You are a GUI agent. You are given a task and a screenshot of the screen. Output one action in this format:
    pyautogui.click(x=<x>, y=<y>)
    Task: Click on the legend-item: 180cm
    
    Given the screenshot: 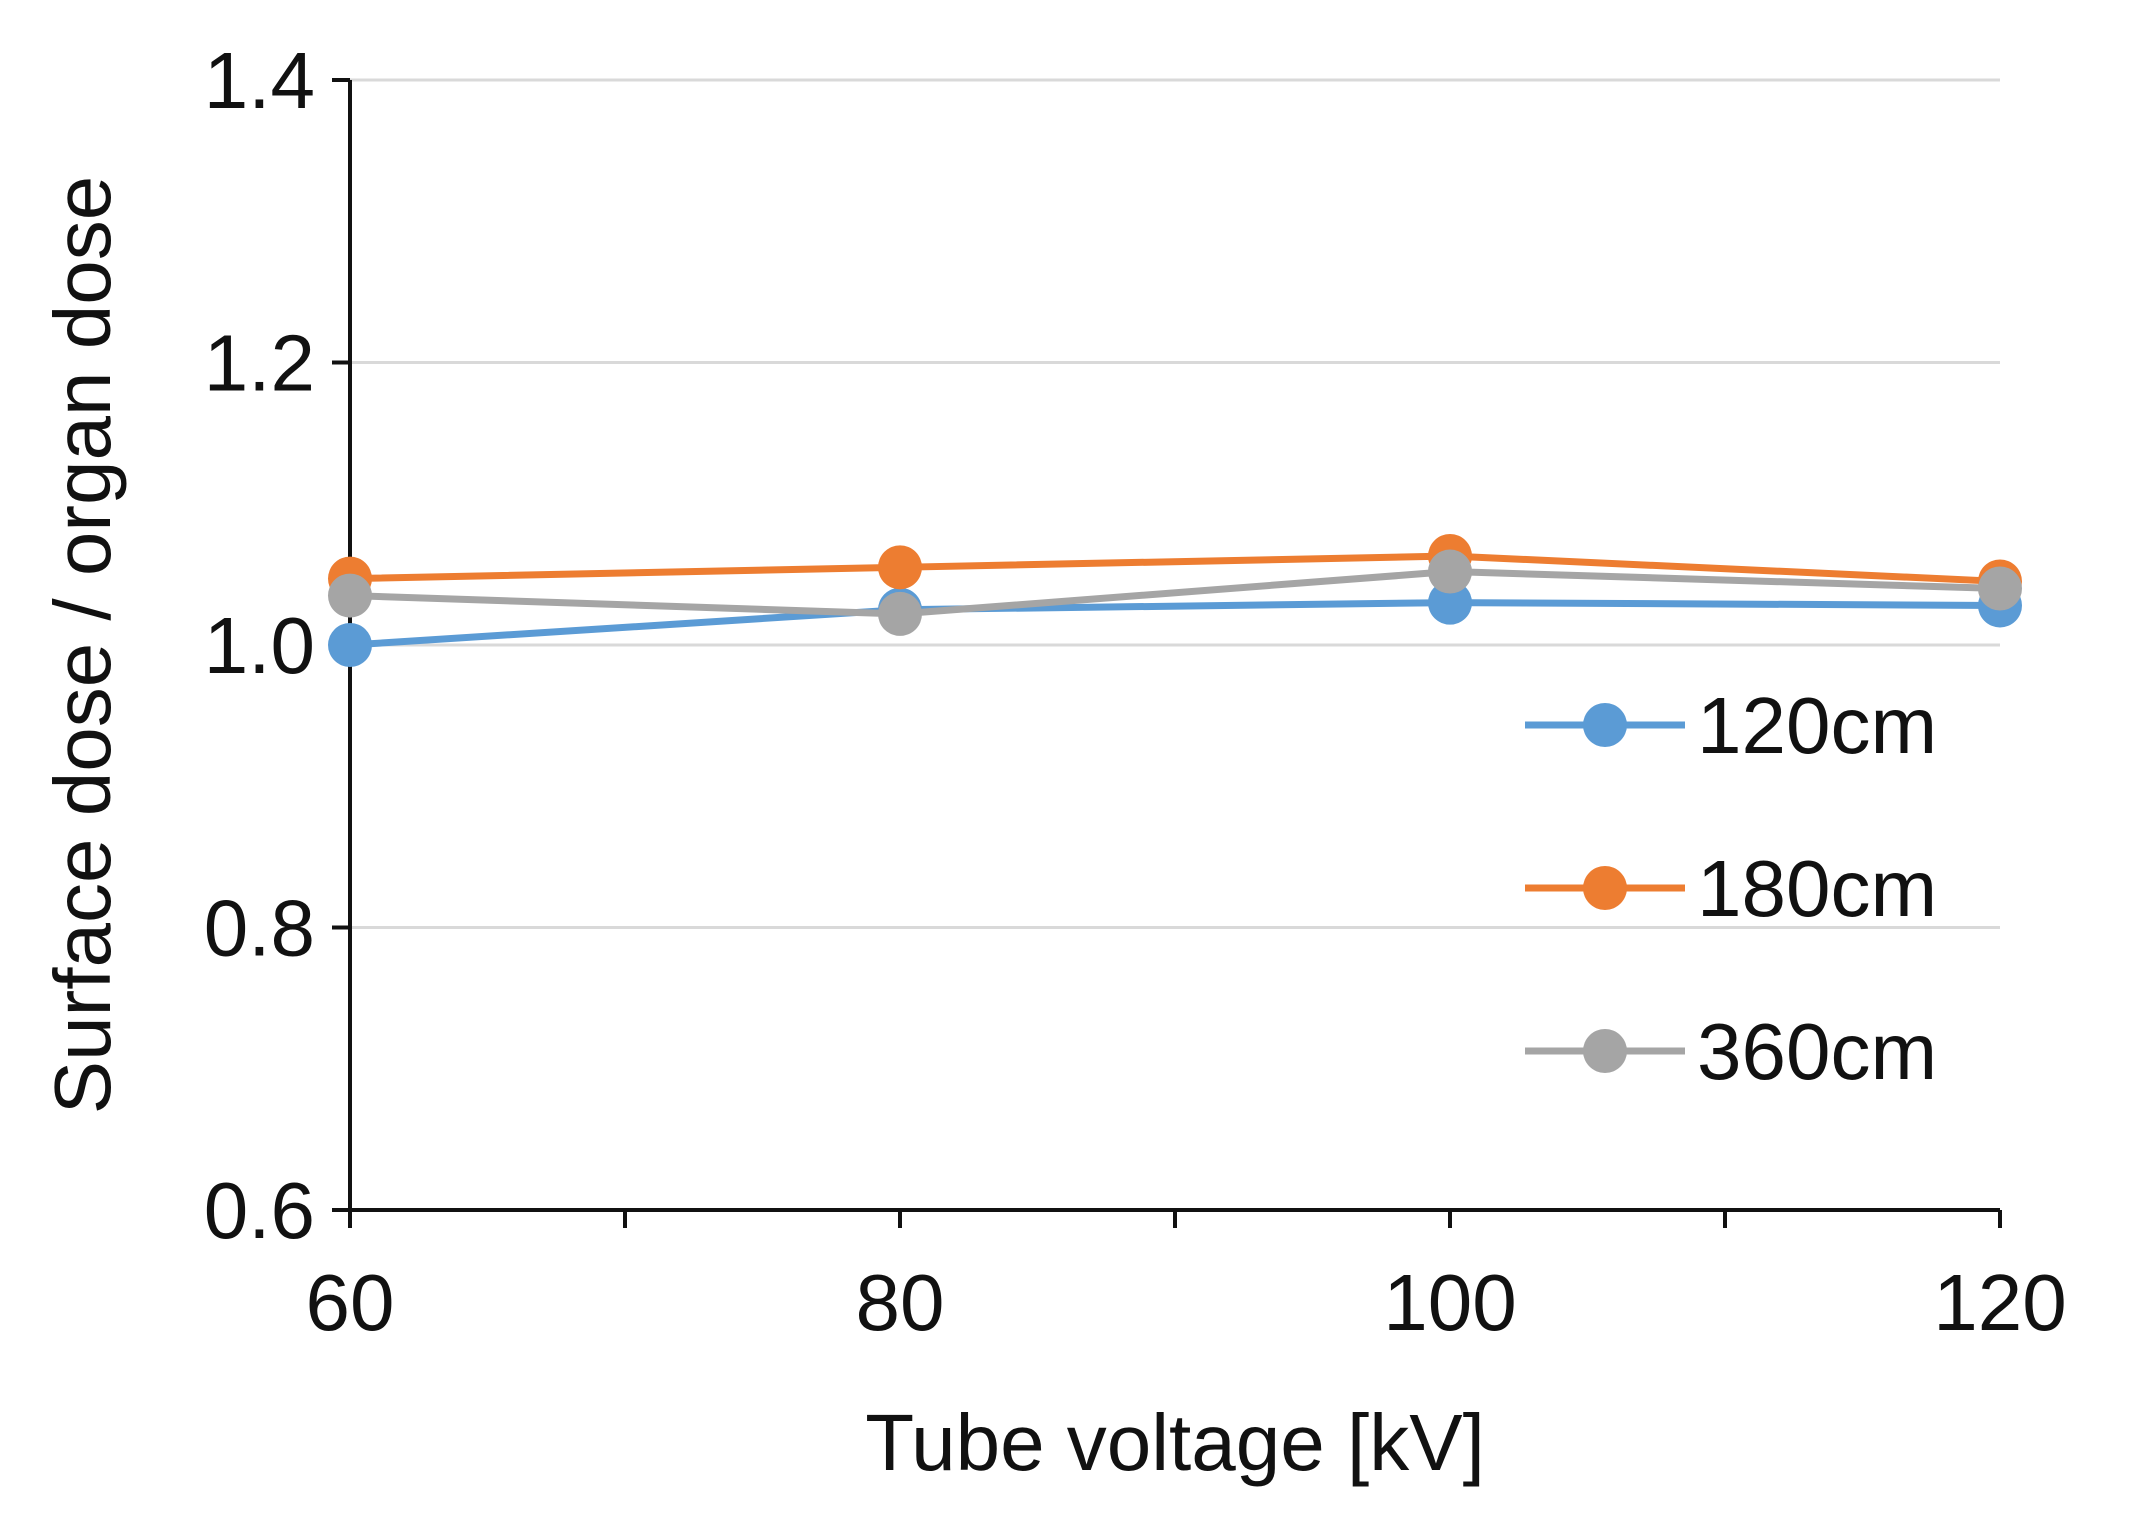 What is the action you would take?
    pyautogui.click(x=1731, y=888)
    